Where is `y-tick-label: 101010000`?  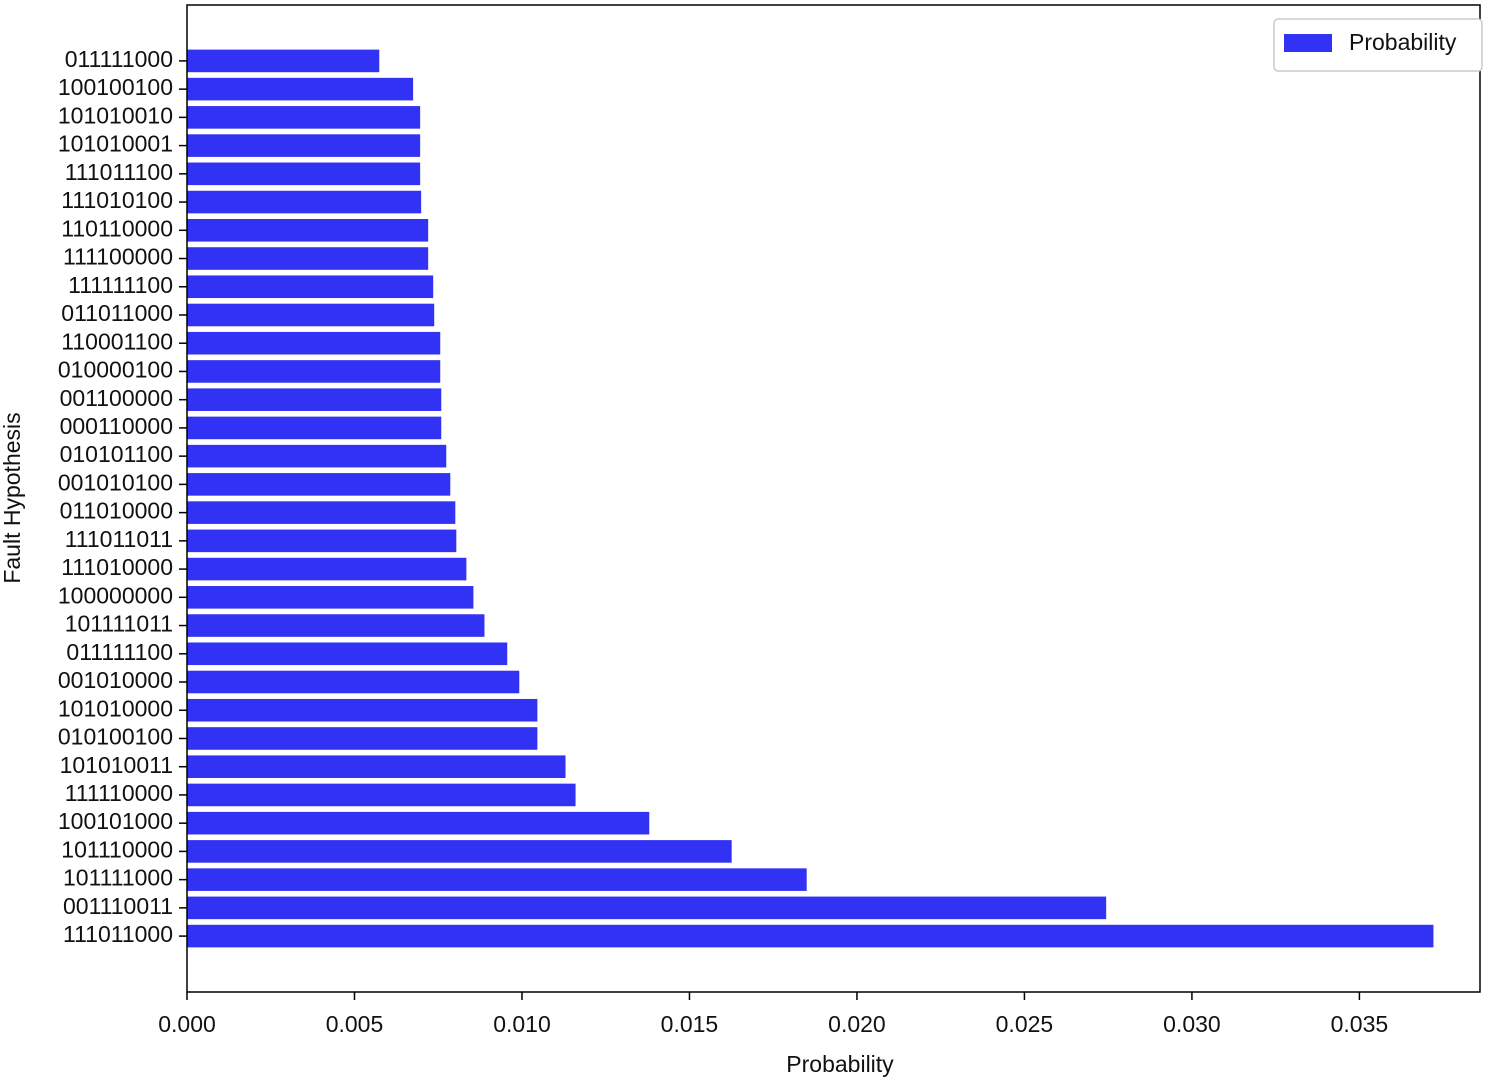
y-tick-label: 101010000 is located at coordinates (115, 708).